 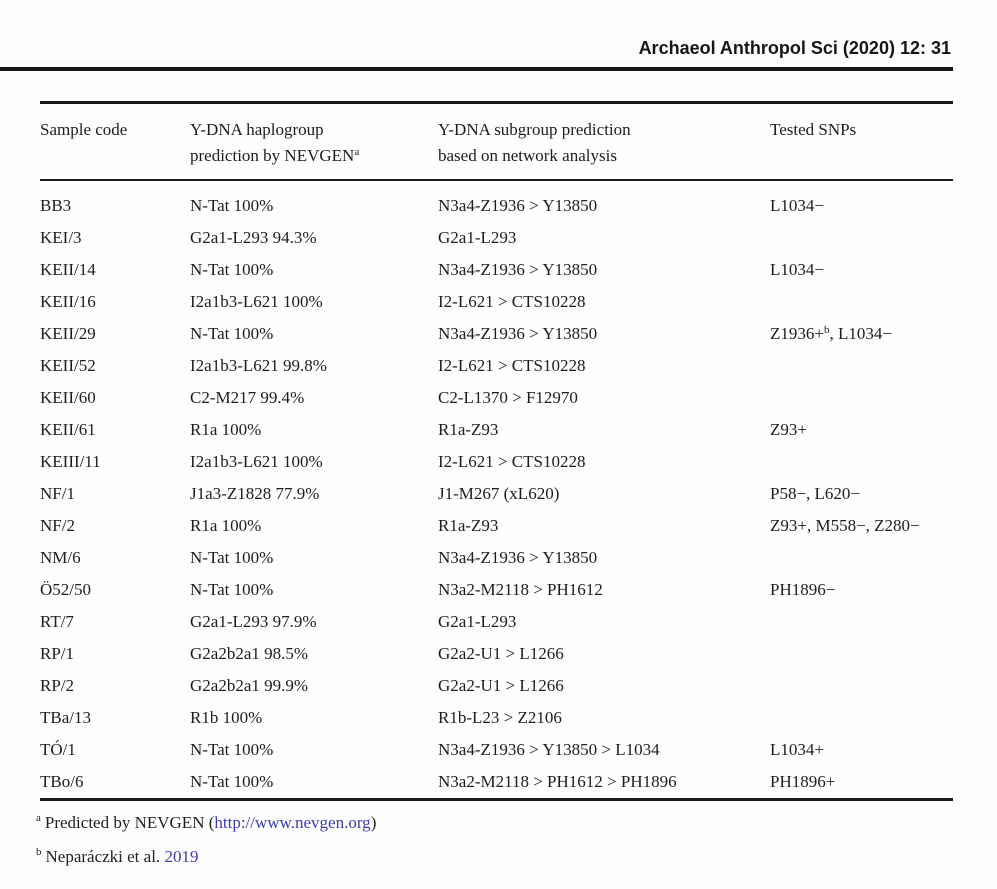 I want to click on footnote-a-marker: a, so click(x=357, y=152).